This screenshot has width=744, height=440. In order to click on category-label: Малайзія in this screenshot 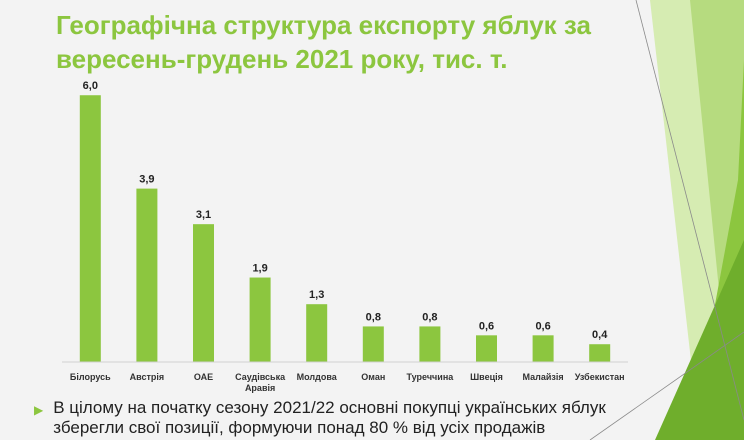, I will do `click(543, 377)`.